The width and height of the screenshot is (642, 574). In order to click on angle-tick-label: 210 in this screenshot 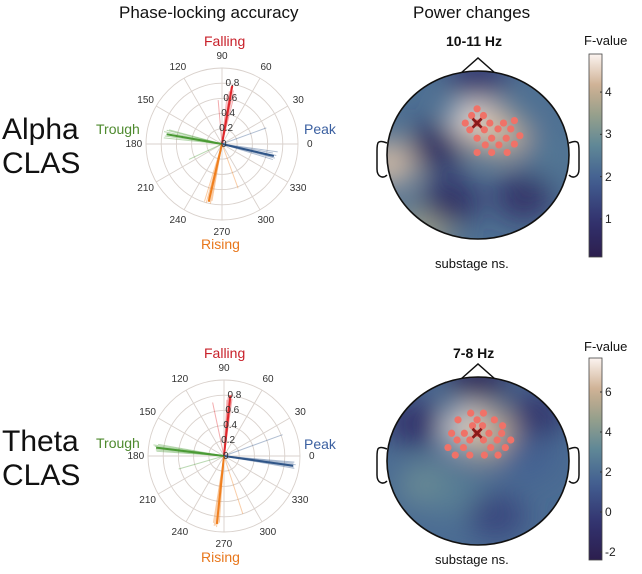, I will do `click(147, 500)`.